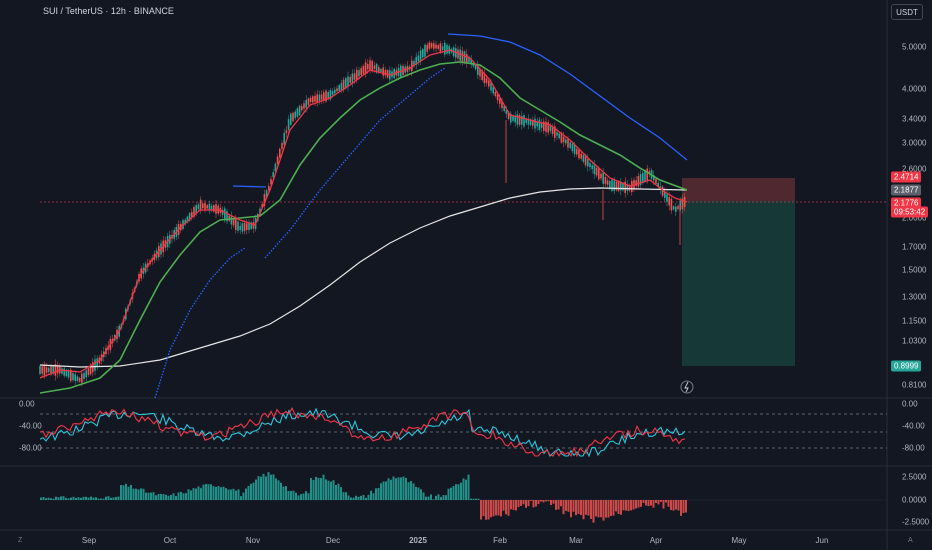  I want to click on price-axis-label: 2.6000, so click(914, 169).